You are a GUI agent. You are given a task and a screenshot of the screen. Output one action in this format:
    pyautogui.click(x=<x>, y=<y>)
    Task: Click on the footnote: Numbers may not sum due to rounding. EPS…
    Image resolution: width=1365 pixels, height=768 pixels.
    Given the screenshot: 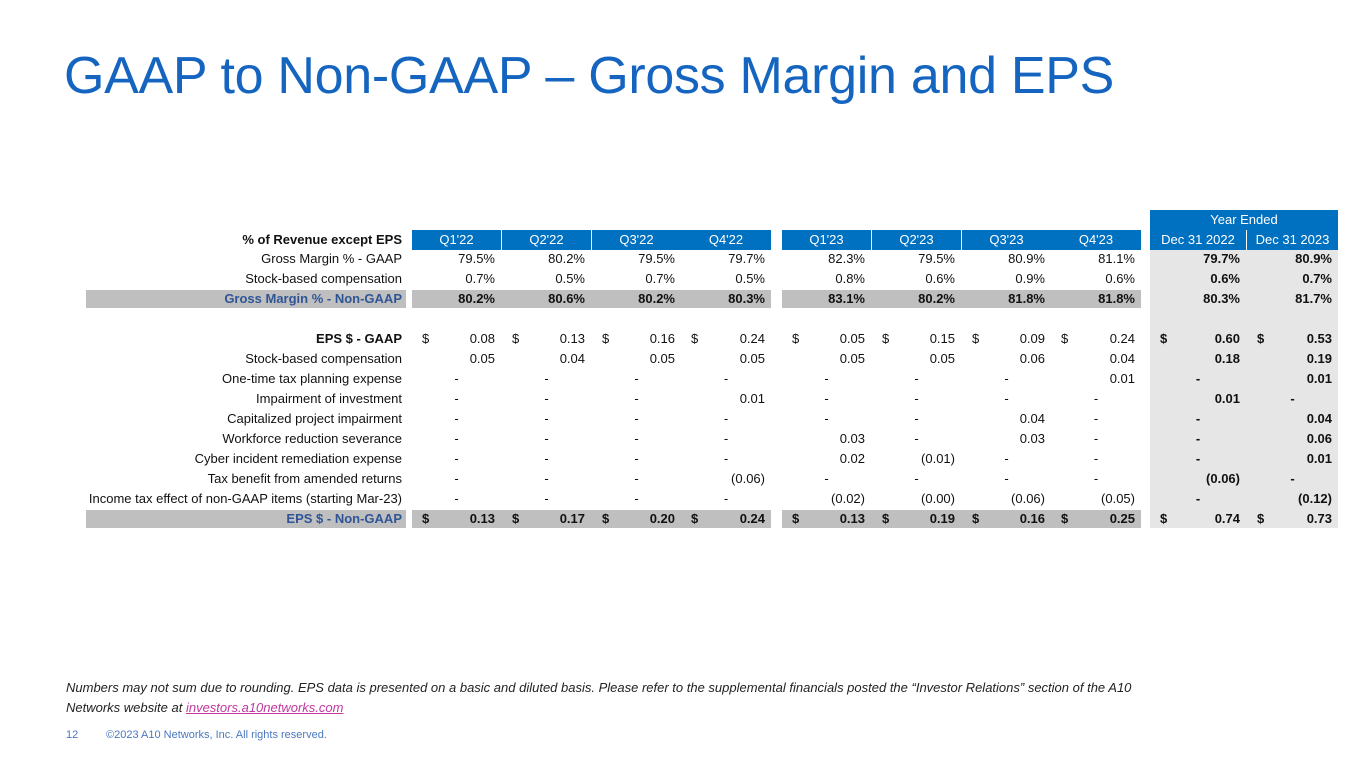 What is the action you would take?
    pyautogui.click(x=616, y=698)
    